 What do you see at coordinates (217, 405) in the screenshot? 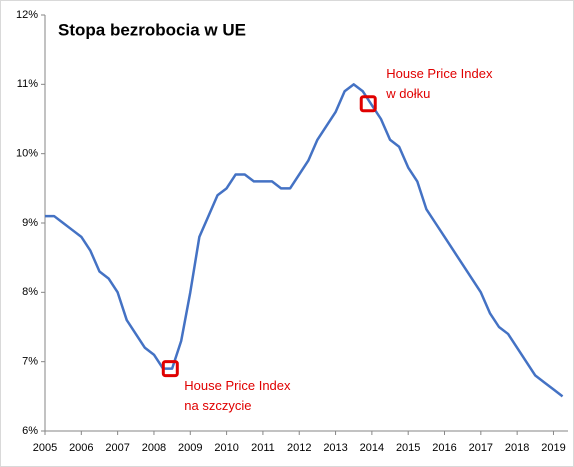
I see `annotation-text: na szczycie` at bounding box center [217, 405].